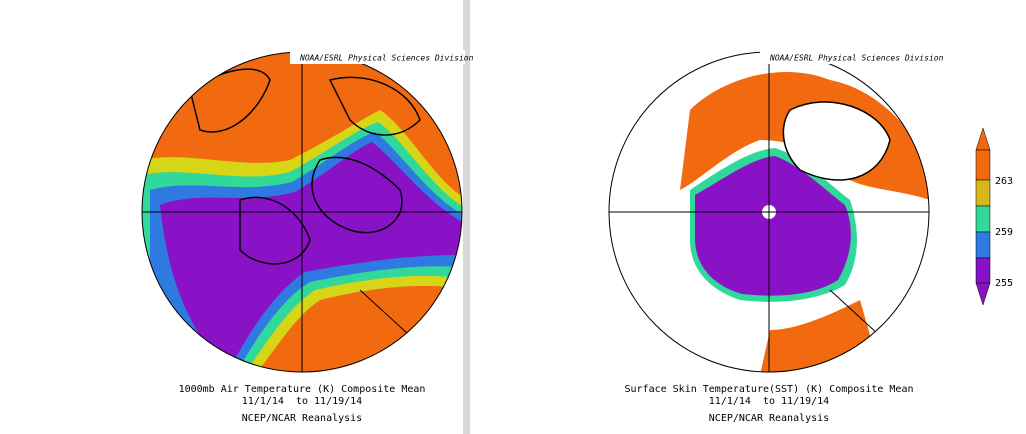 Image resolution: width=1026 pixels, height=434 pixels. What do you see at coordinates (1004, 232) in the screenshot?
I see `colorbar-tick-label: 259` at bounding box center [1004, 232].